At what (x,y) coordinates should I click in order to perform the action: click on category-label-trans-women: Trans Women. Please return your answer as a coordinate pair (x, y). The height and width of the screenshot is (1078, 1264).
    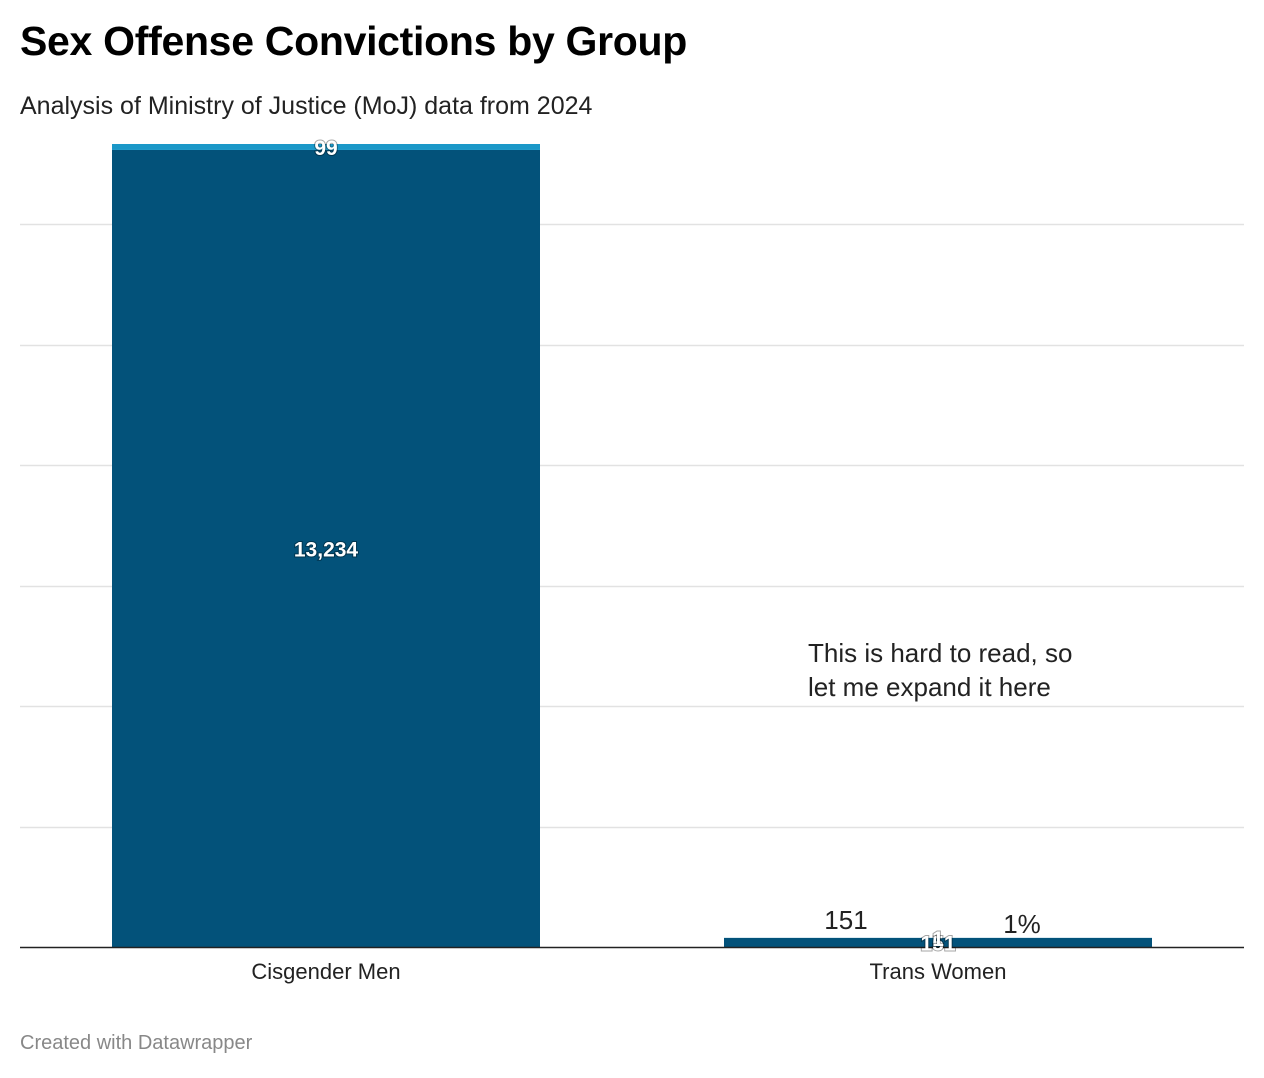
    Looking at the image, I should click on (938, 971).